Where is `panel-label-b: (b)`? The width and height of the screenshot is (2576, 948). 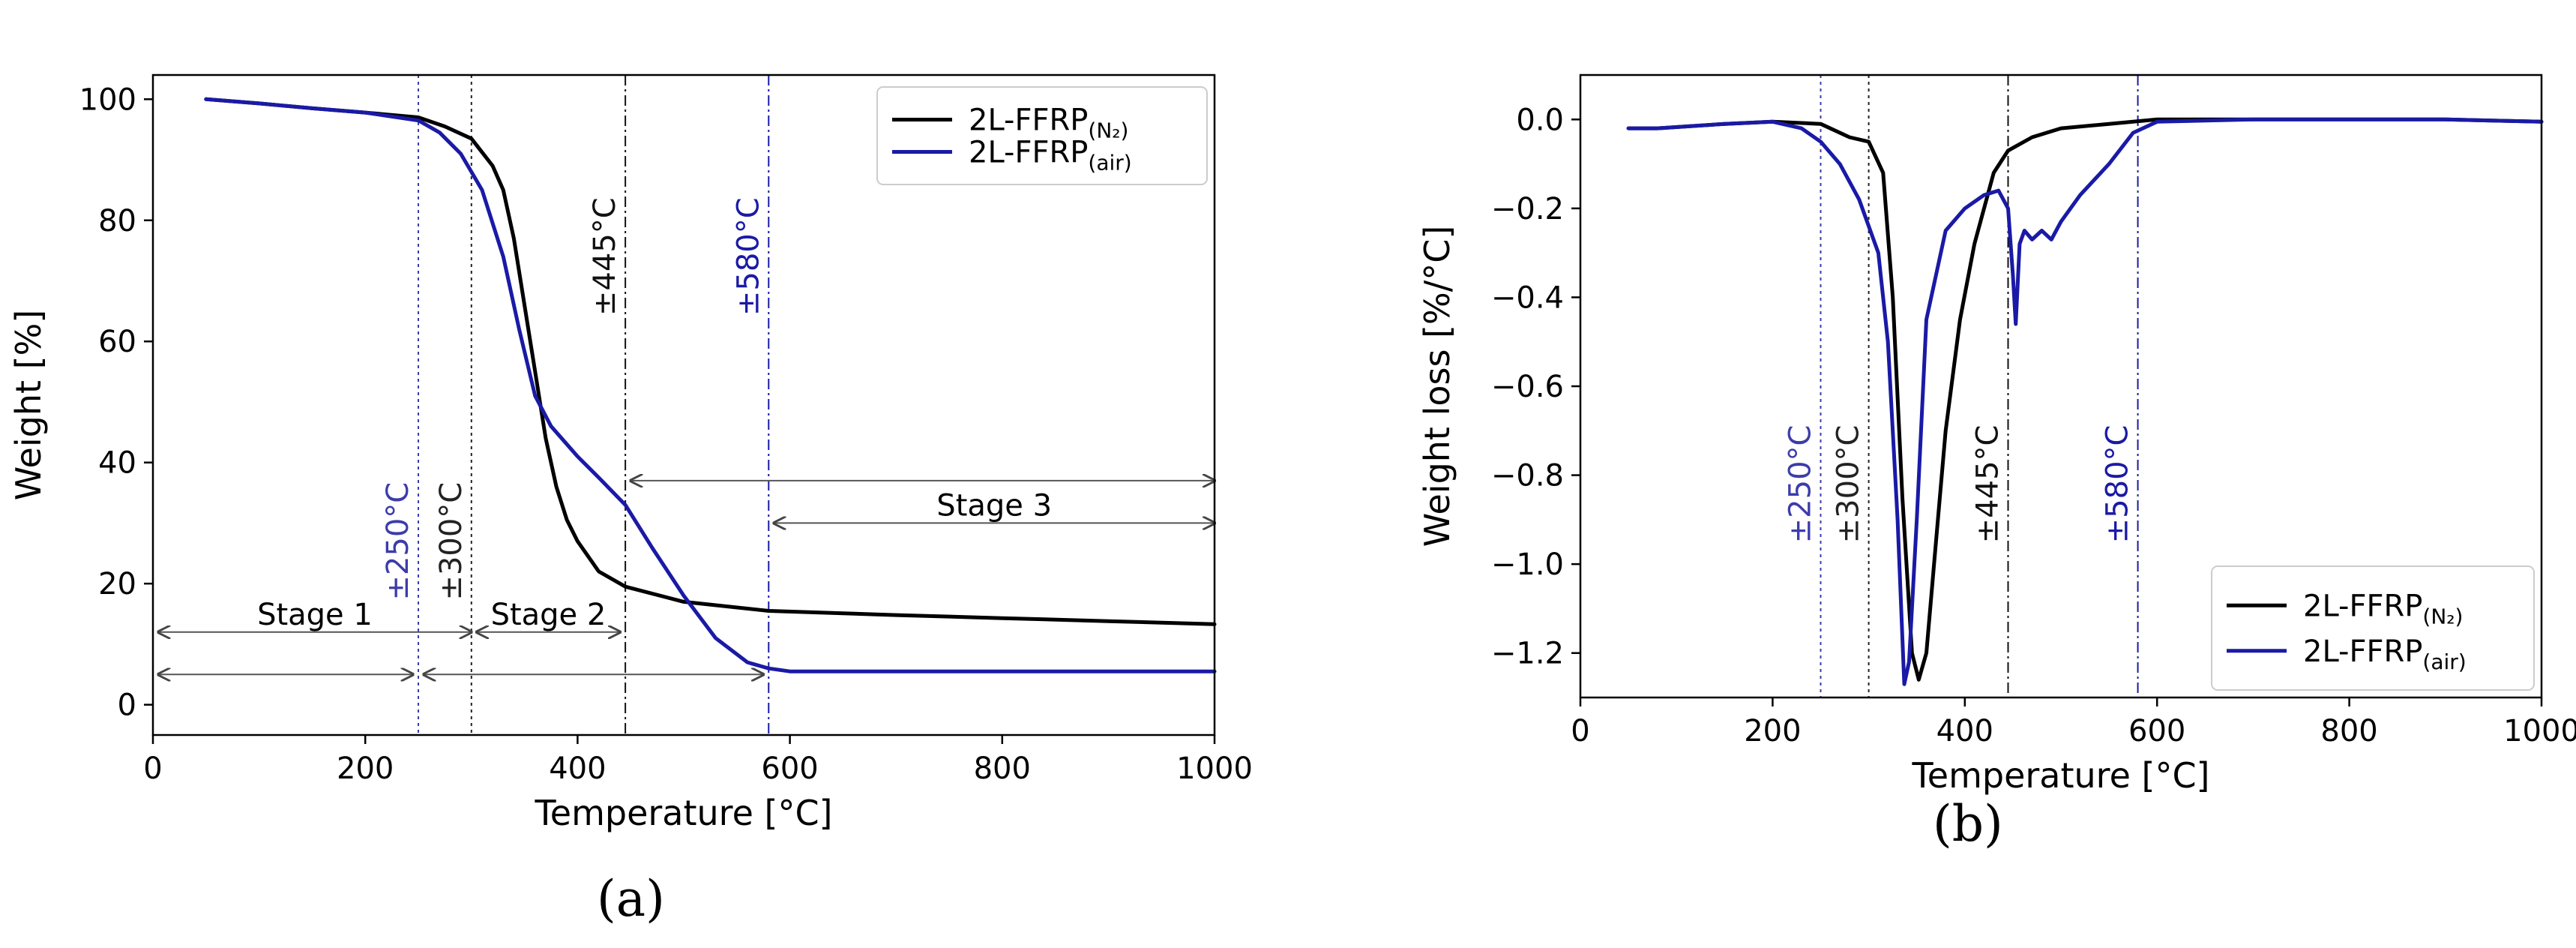
panel-label-b: (b) is located at coordinates (1968, 824).